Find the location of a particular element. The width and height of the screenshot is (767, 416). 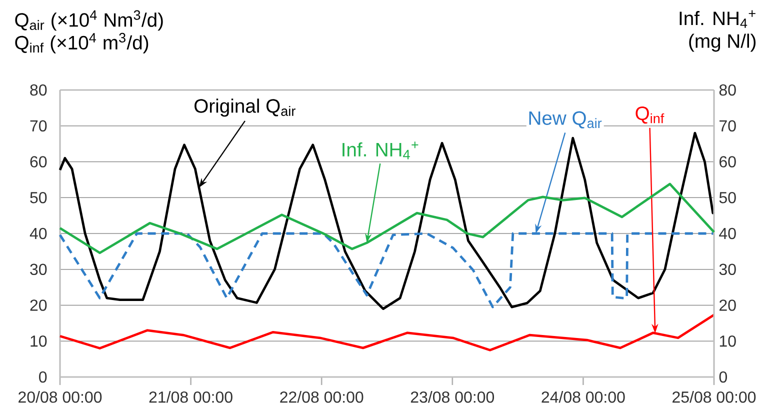

y-tick-label: 70 is located at coordinates (38, 126).